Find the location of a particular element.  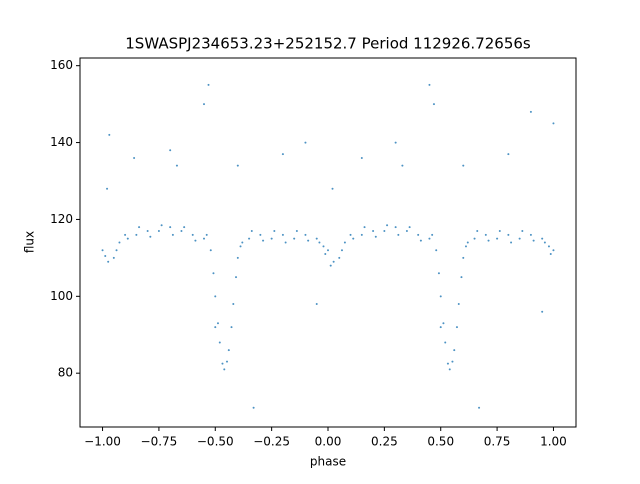

x-tick-label: −0.25 is located at coordinates (271, 442).